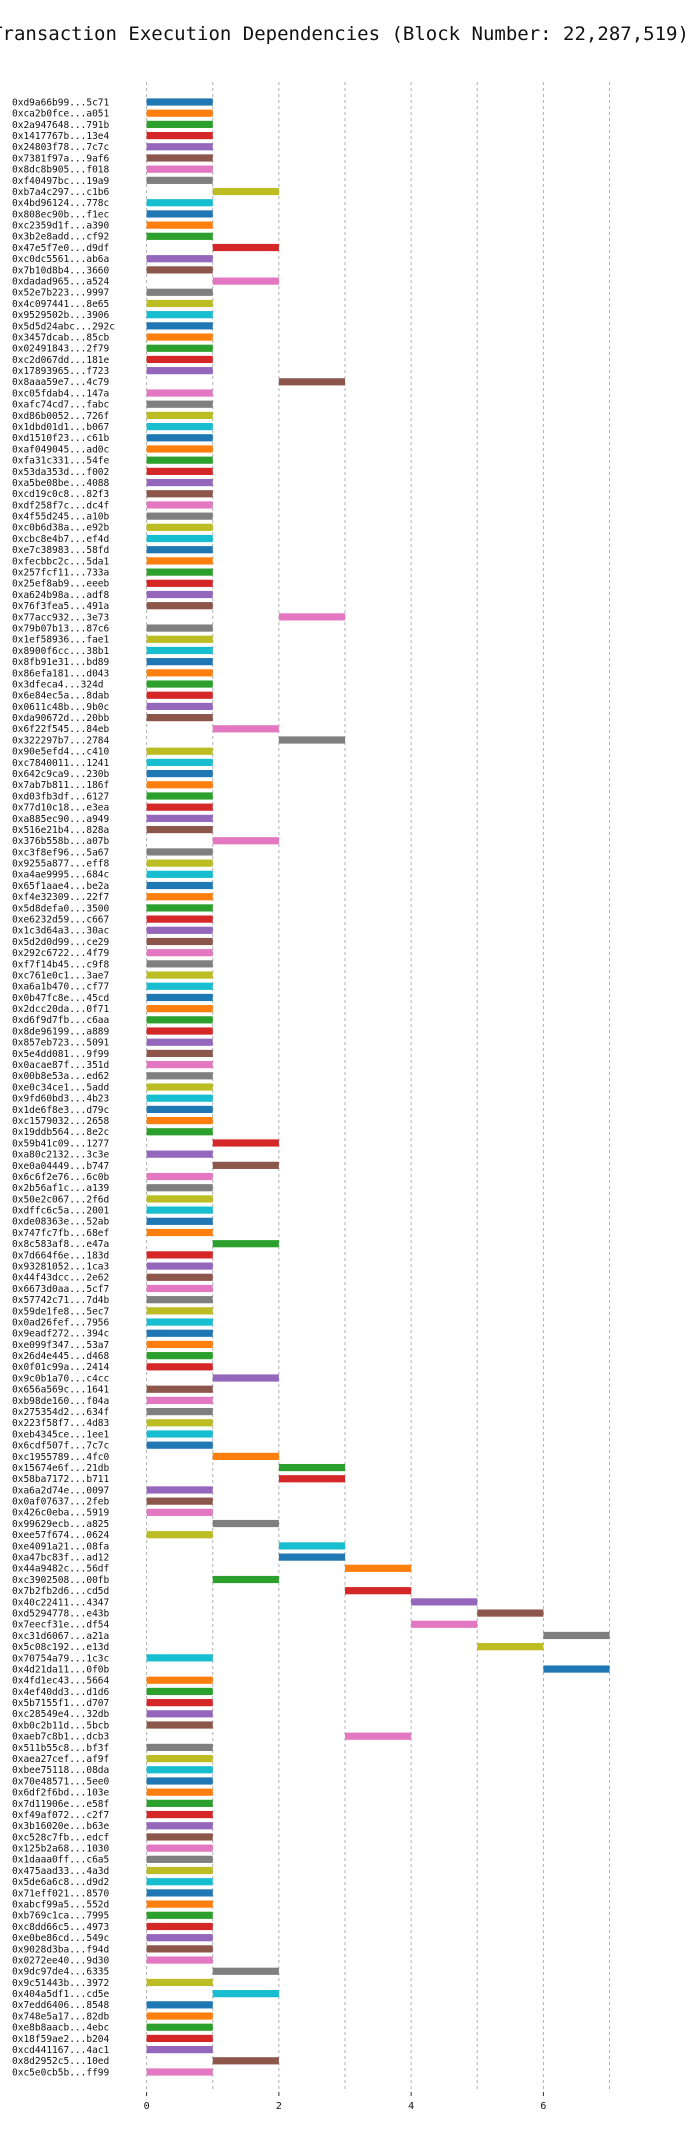 This screenshot has width=700, height=2129. Describe the element at coordinates (60, 606) in the screenshot. I see `transaction-label: 0x76f3fea5...491a` at that location.